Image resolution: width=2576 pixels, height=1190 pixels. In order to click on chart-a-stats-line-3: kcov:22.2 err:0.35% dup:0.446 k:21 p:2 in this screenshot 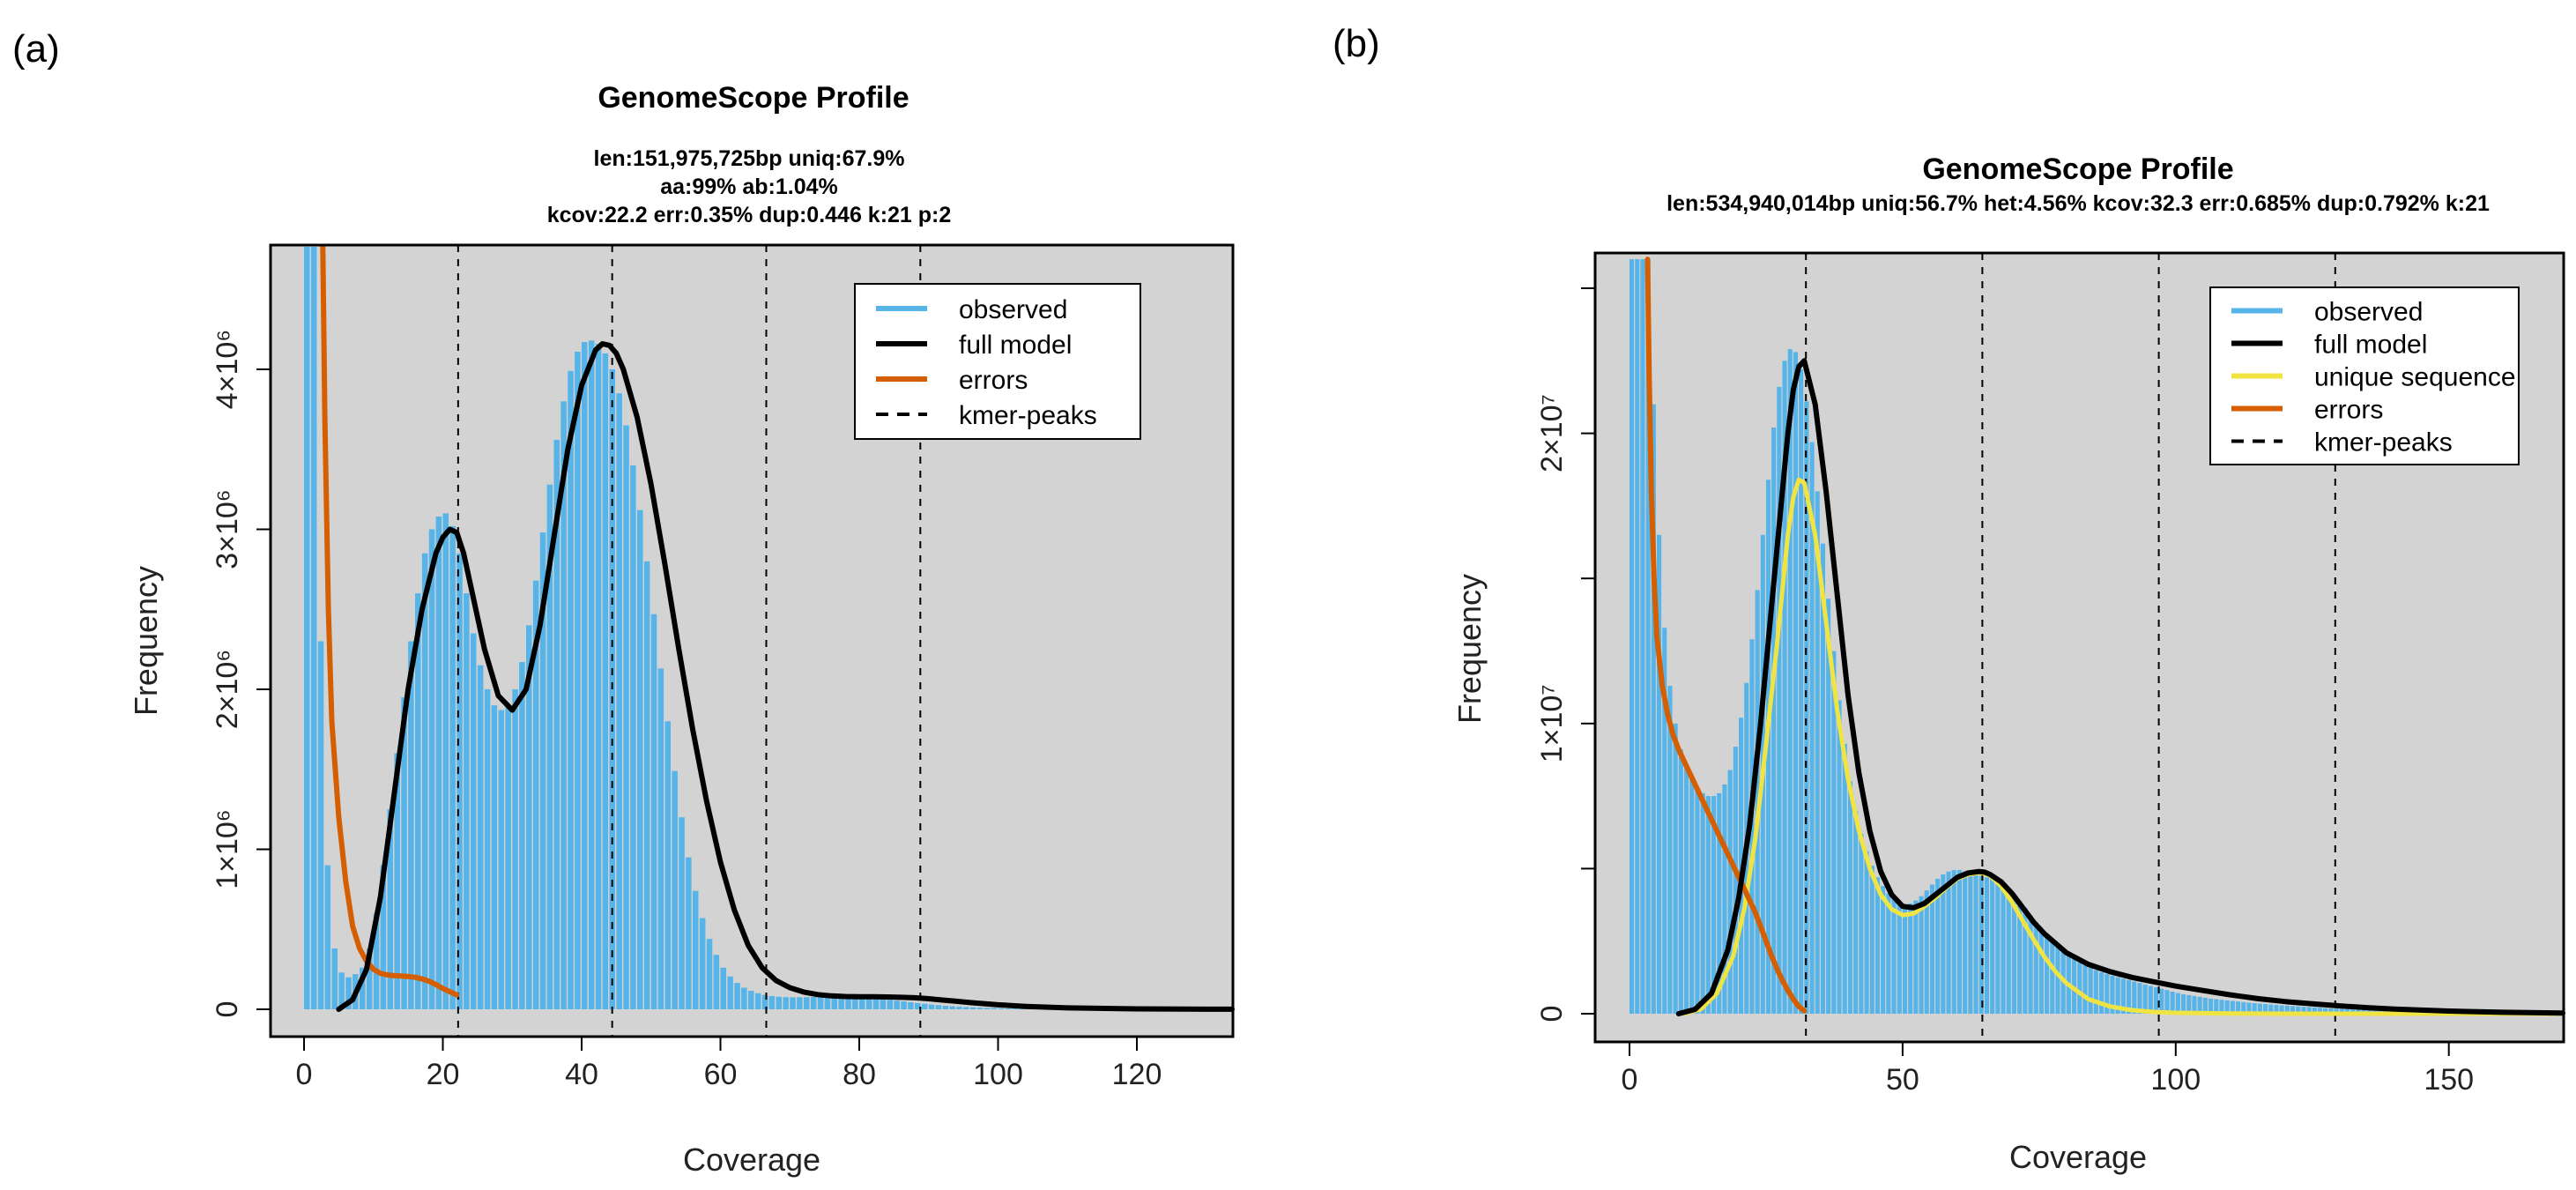, I will do `click(749, 215)`.